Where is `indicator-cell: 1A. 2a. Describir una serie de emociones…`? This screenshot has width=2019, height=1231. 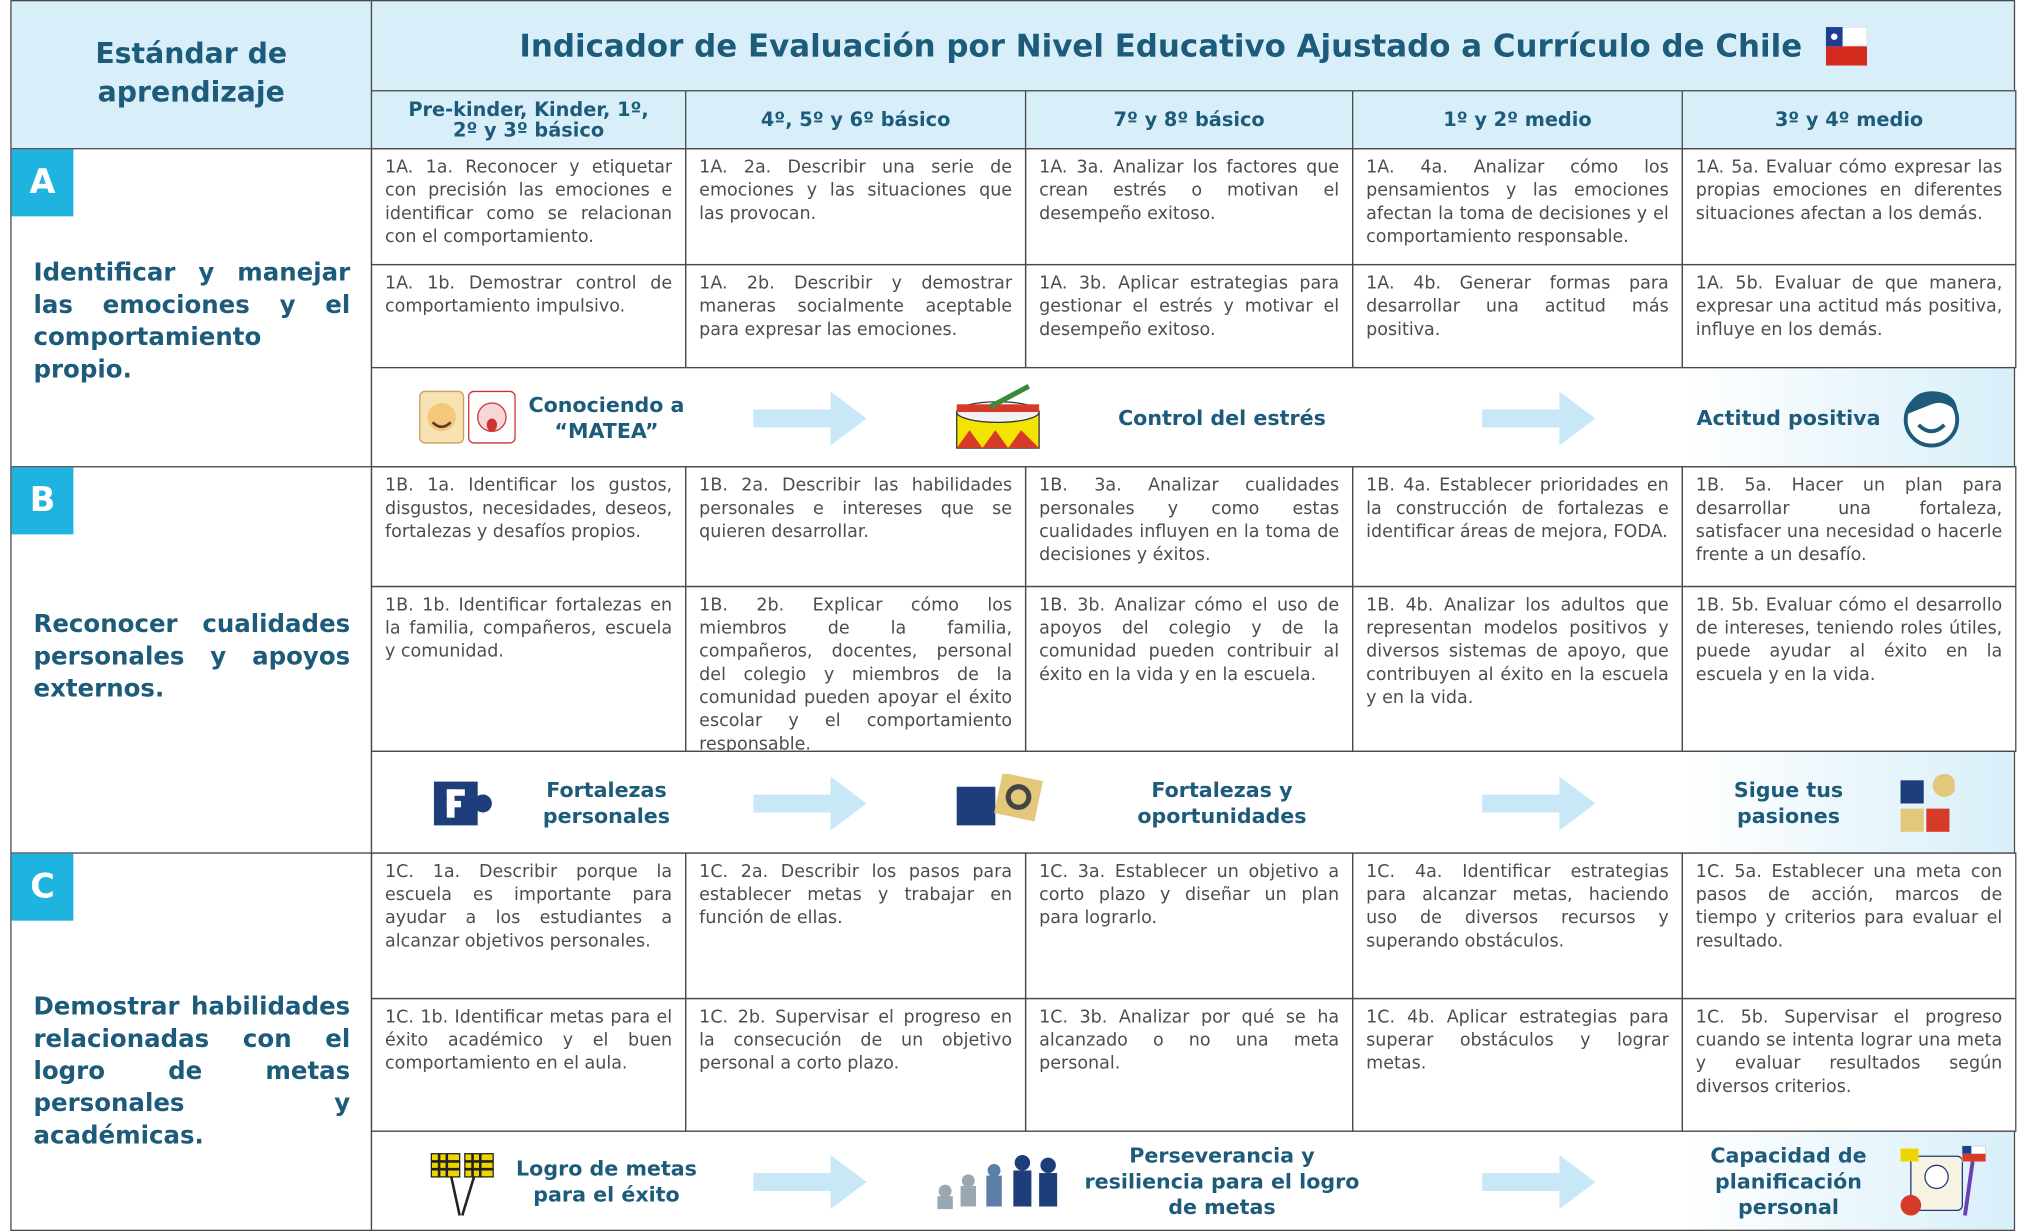 indicator-cell: 1A. 2a. Describir una serie de emociones… is located at coordinates (856, 207).